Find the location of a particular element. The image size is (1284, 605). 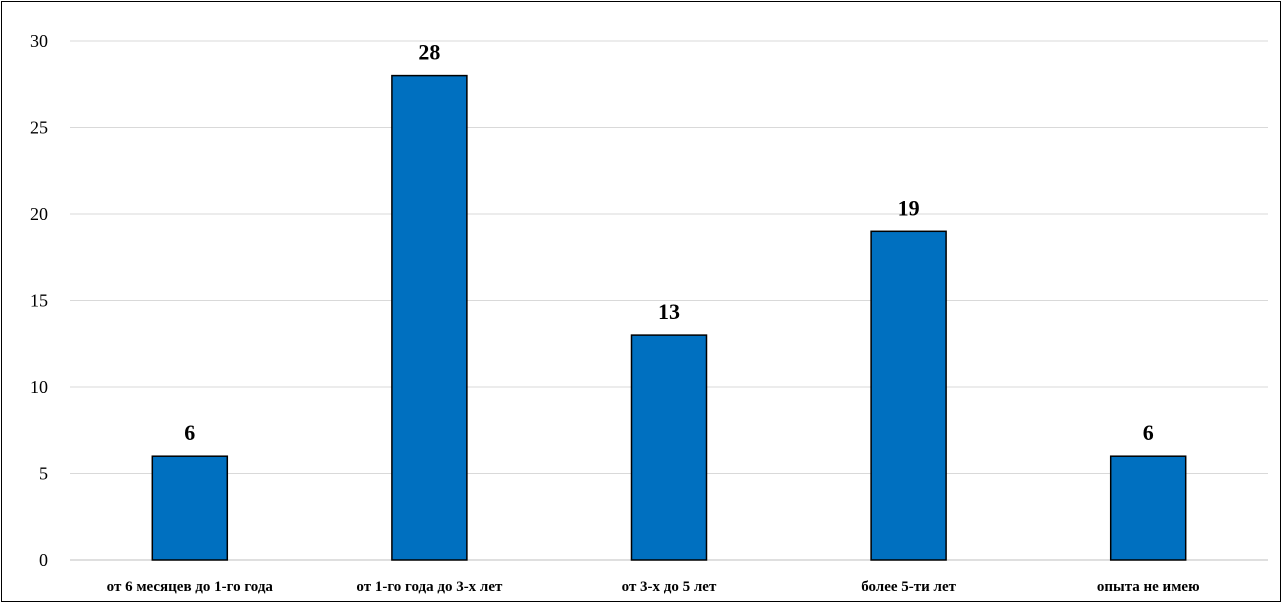

data-label: 19 is located at coordinates (909, 207).